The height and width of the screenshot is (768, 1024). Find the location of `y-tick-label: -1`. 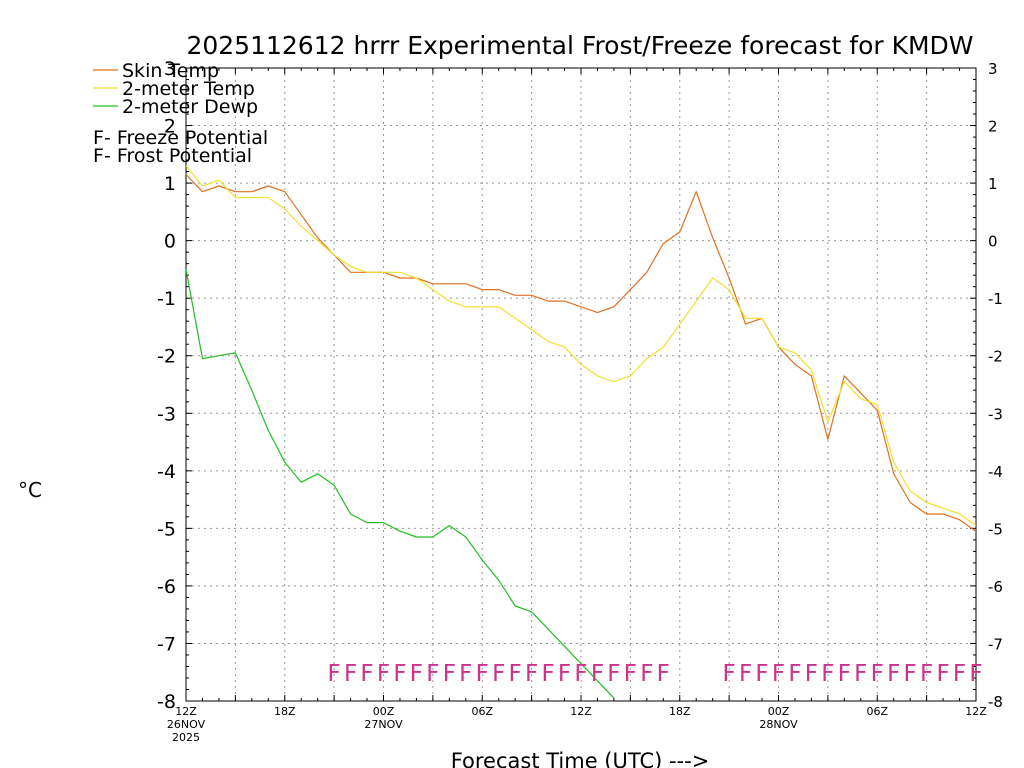

y-tick-label: -1 is located at coordinates (166, 299).